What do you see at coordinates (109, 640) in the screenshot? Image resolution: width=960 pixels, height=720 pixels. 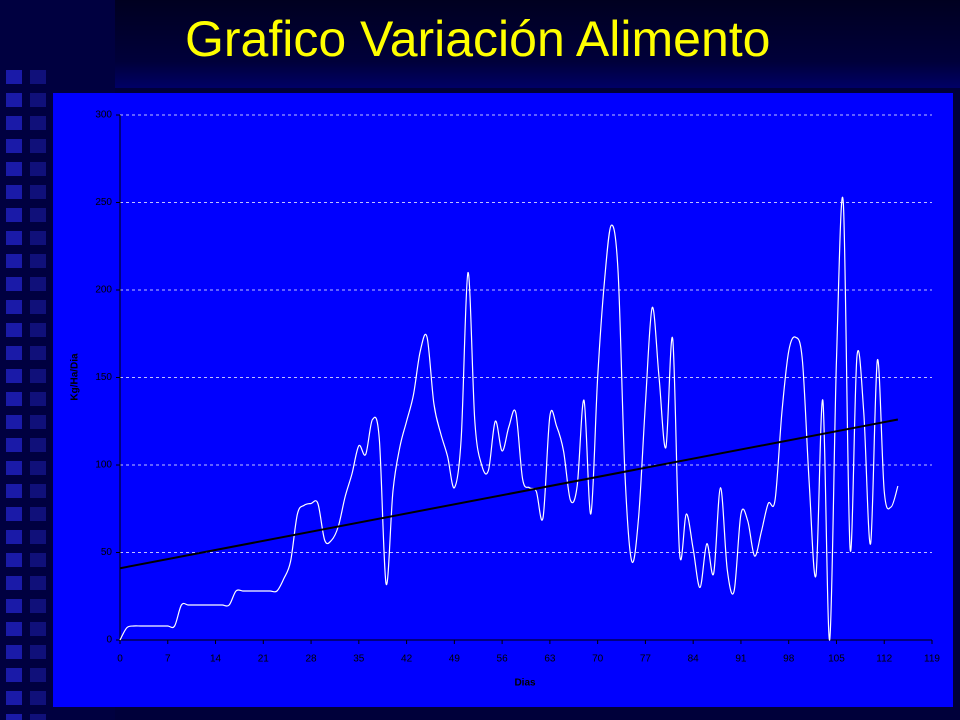 I see `y-tick-label: 0` at bounding box center [109, 640].